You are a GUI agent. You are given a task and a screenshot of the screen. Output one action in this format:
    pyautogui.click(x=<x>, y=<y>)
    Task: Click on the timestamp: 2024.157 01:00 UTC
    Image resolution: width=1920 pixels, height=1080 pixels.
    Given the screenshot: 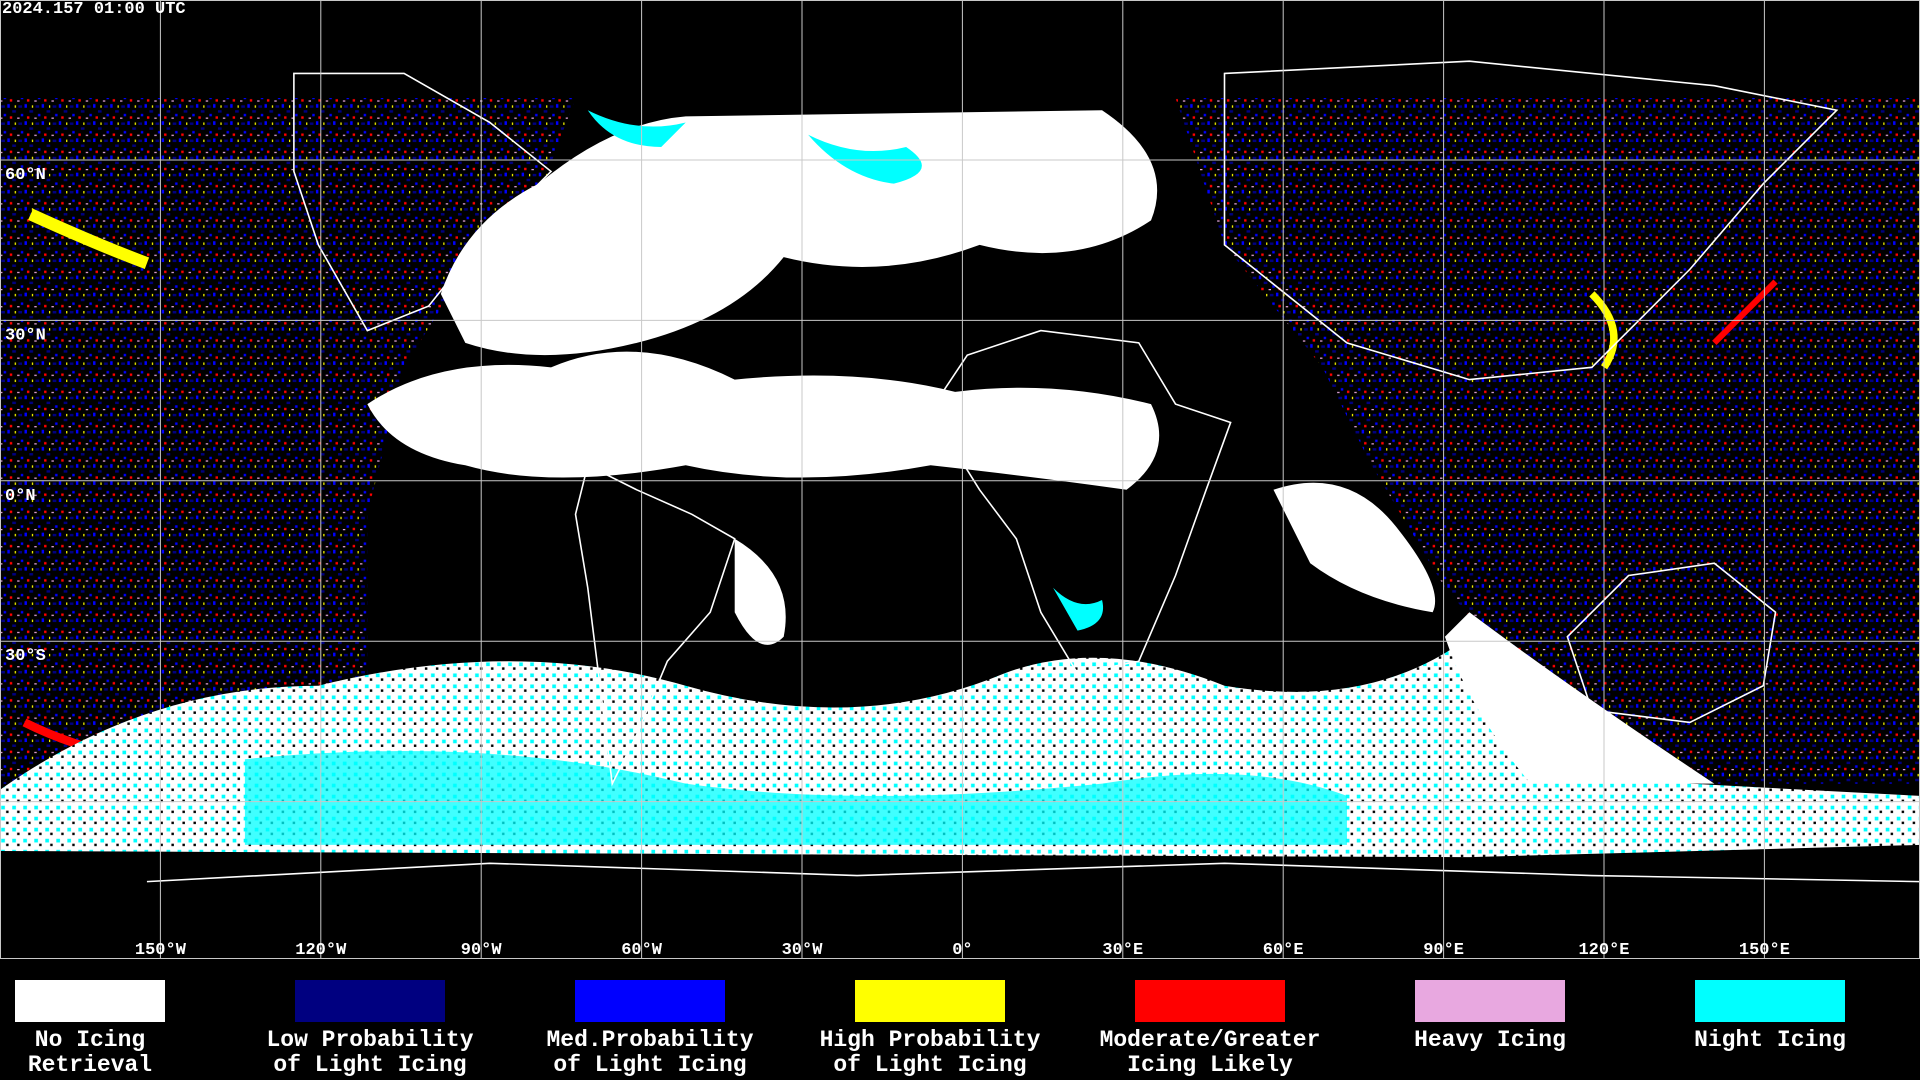 What is the action you would take?
    pyautogui.click(x=94, y=9)
    